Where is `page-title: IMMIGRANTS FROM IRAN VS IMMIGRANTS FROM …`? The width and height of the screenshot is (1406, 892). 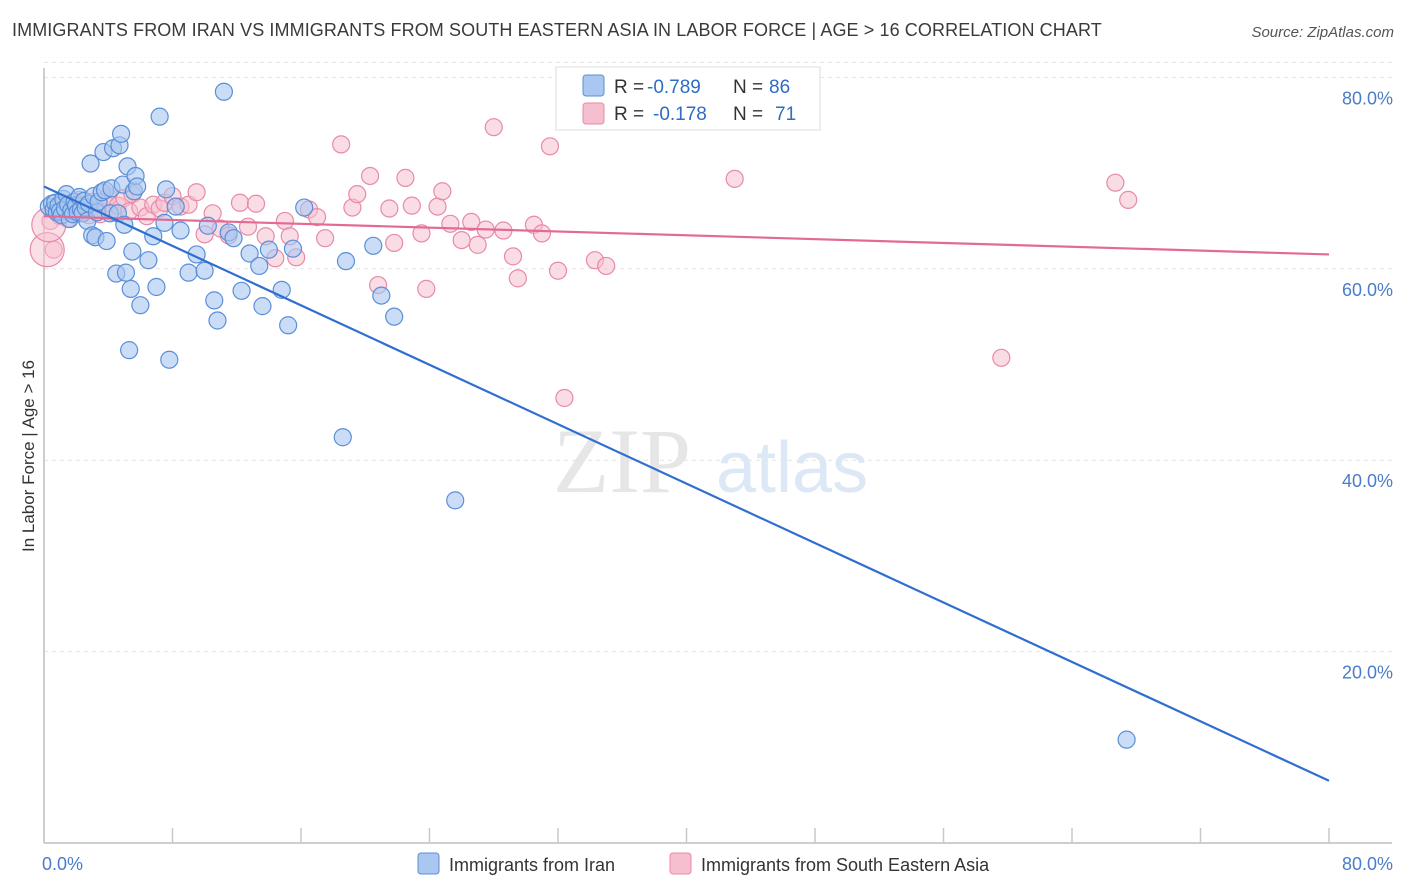 page-title: IMMIGRANTS FROM IRAN VS IMMIGRANTS FROM … is located at coordinates (557, 30).